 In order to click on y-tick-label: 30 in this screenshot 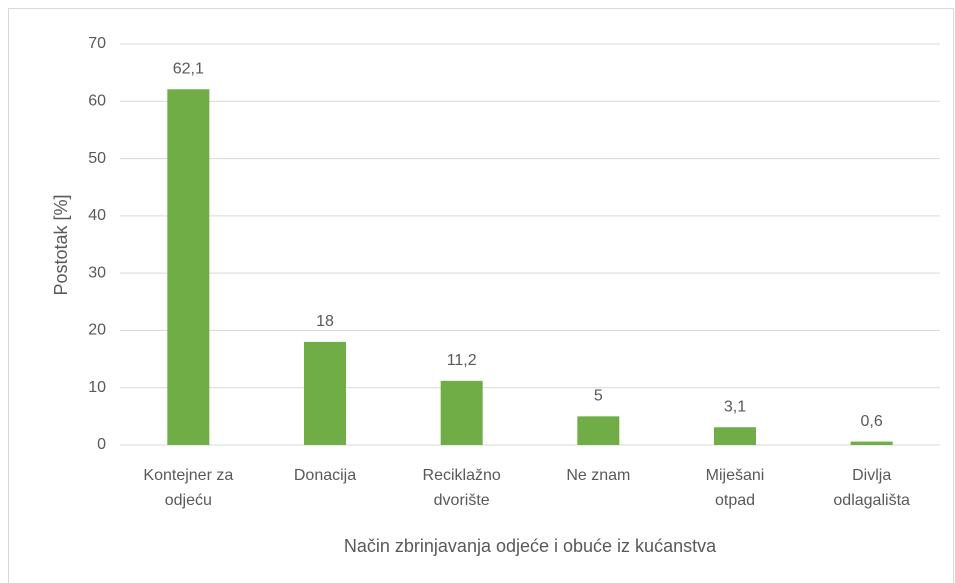, I will do `click(97, 272)`.